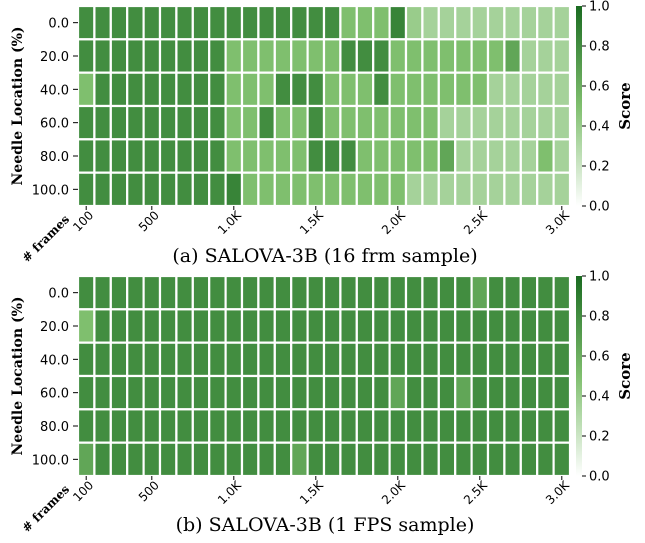 The width and height of the screenshot is (645, 543). What do you see at coordinates (599, 87) in the screenshot?
I see `colorbar-tick-label: 0.6` at bounding box center [599, 87].